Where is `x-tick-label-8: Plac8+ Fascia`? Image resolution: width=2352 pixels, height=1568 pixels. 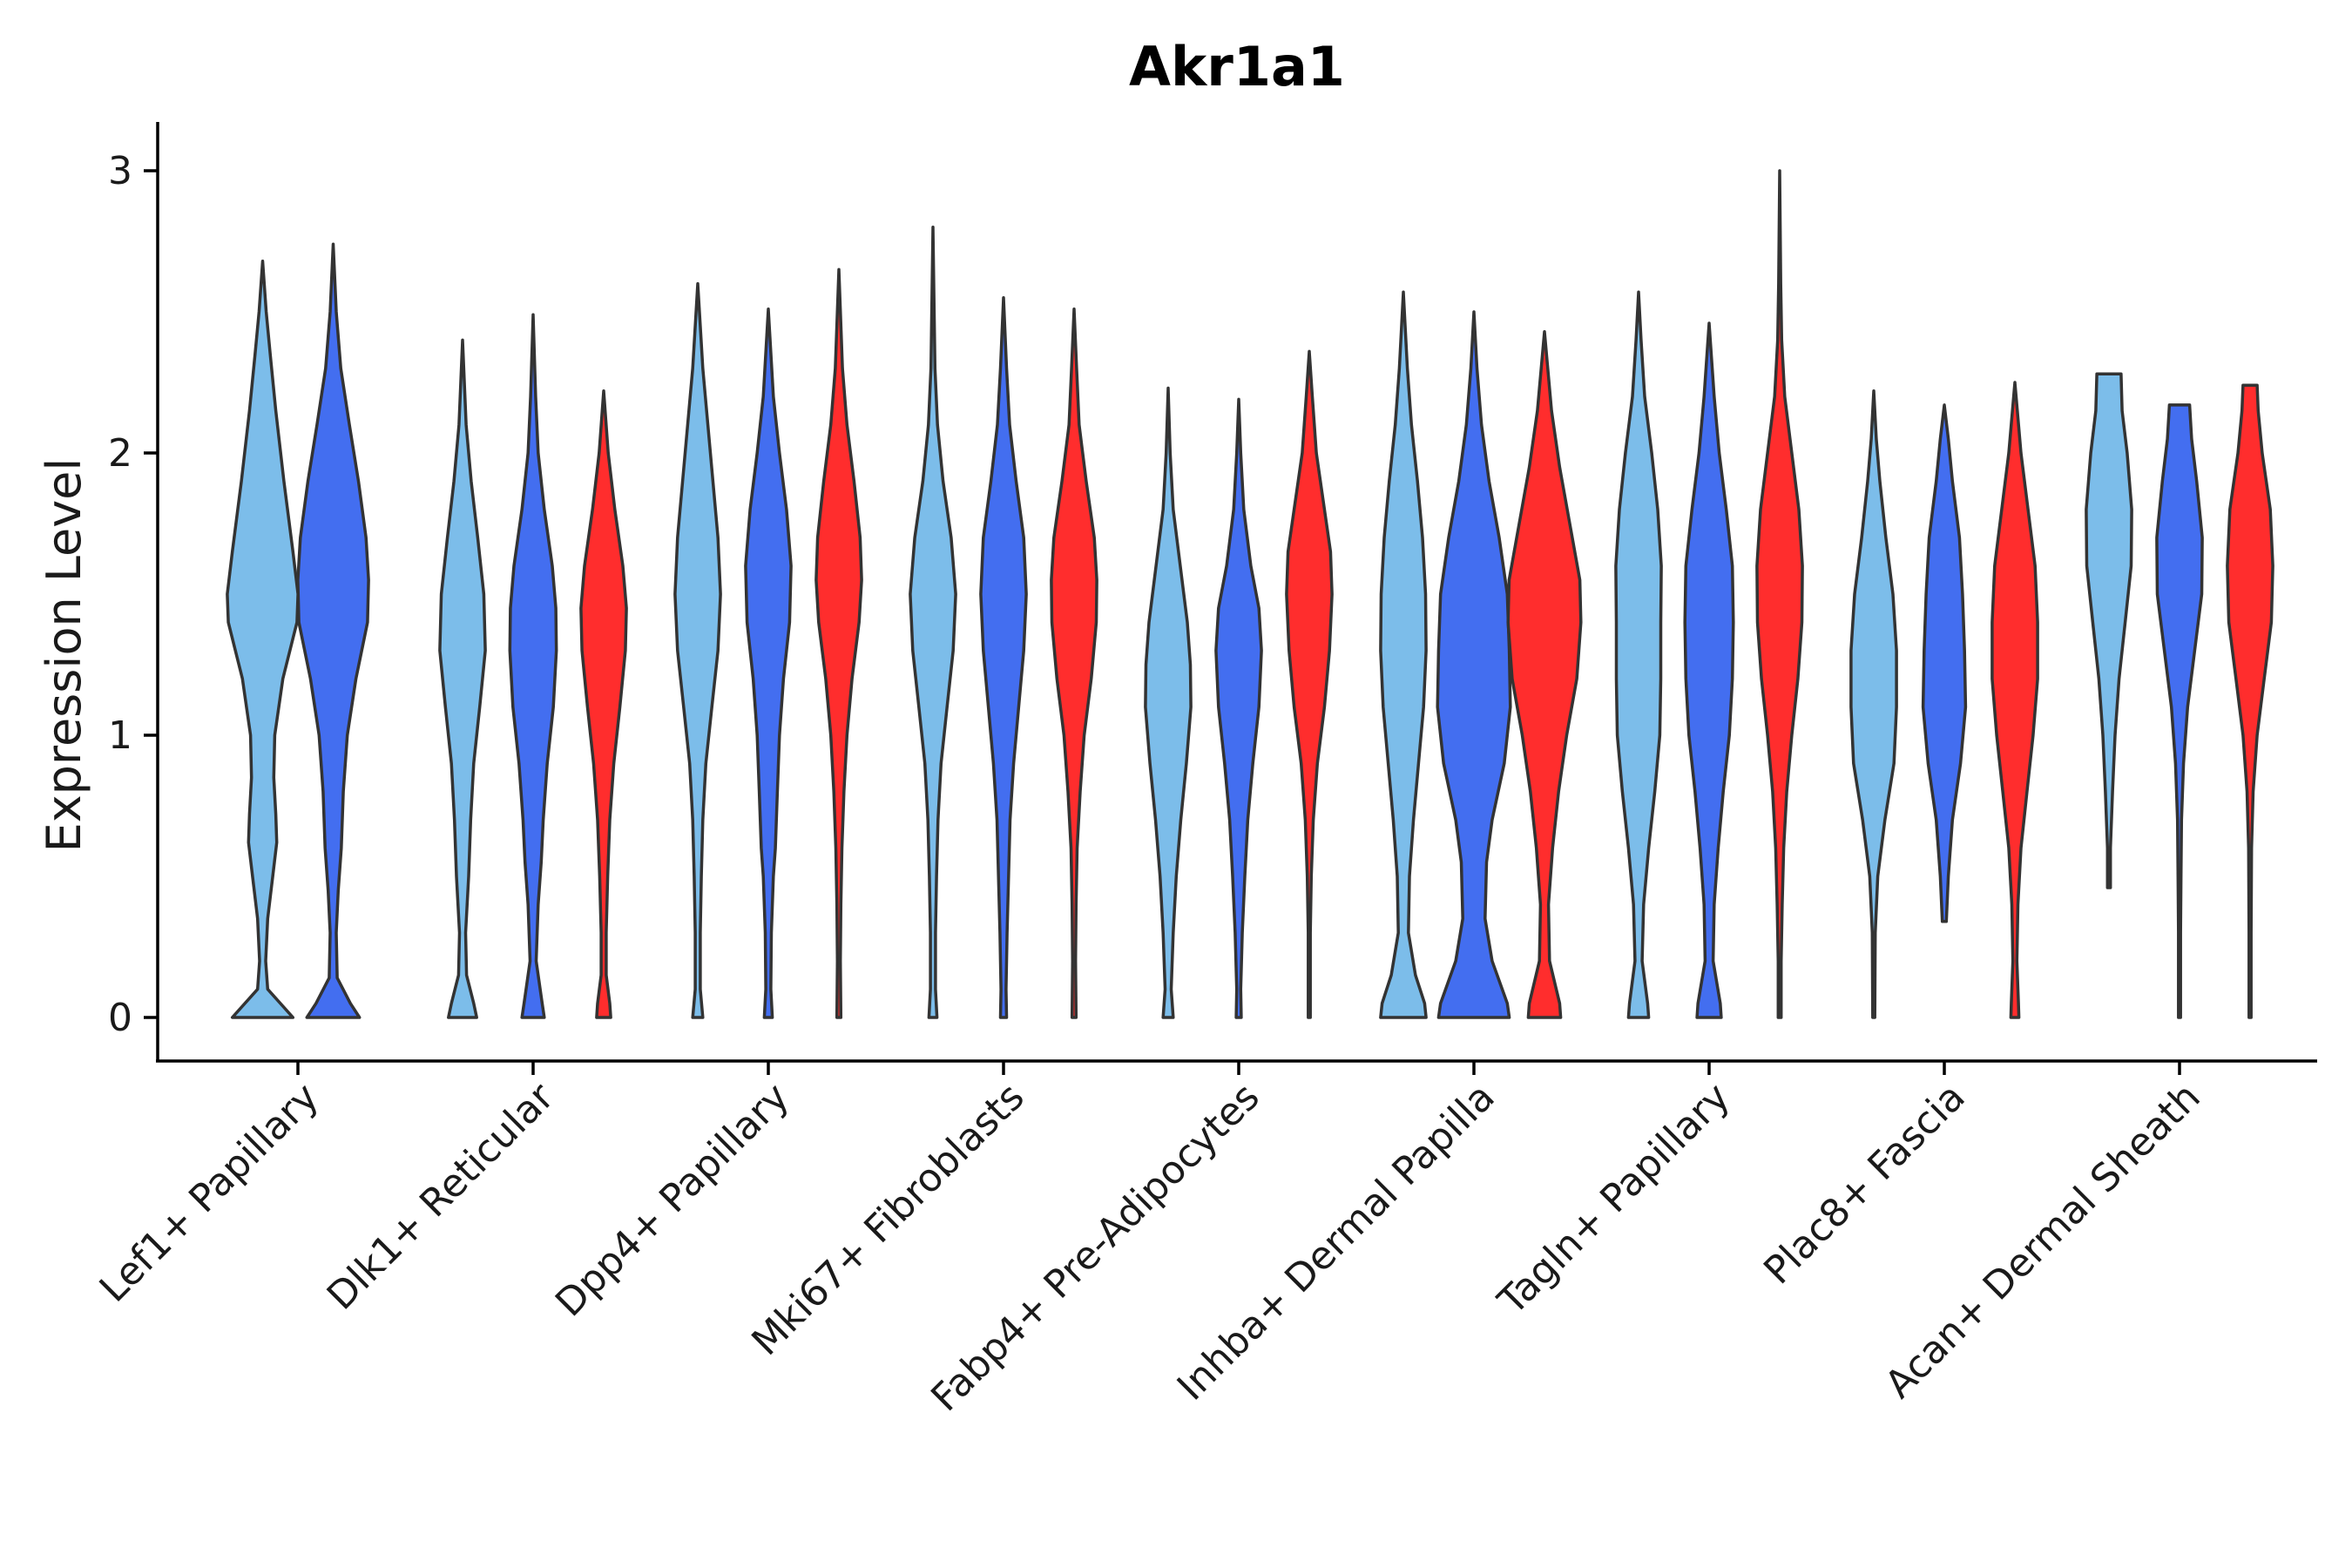
x-tick-label-8: Plac8+ Fascia is located at coordinates (1865, 1184).